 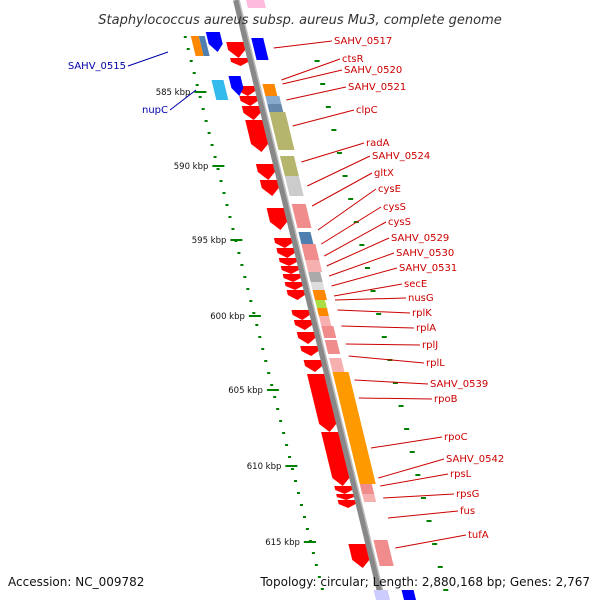 What do you see at coordinates (97, 66) in the screenshot?
I see `gene-label: SAHV_0515` at bounding box center [97, 66].